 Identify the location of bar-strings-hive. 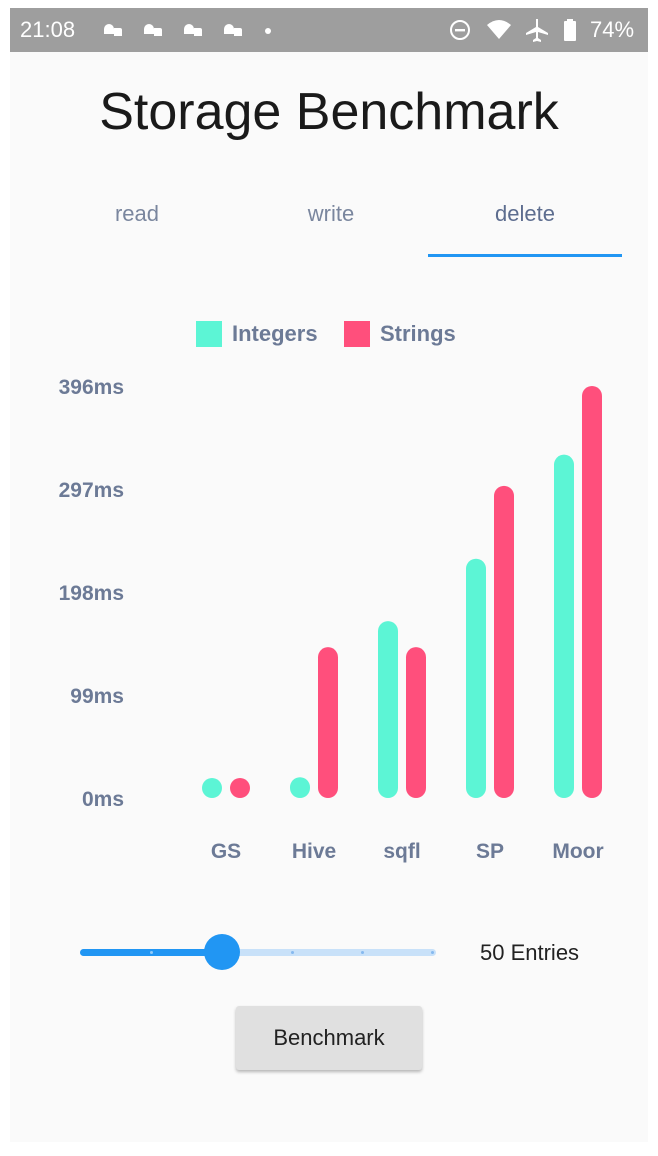
(328, 722).